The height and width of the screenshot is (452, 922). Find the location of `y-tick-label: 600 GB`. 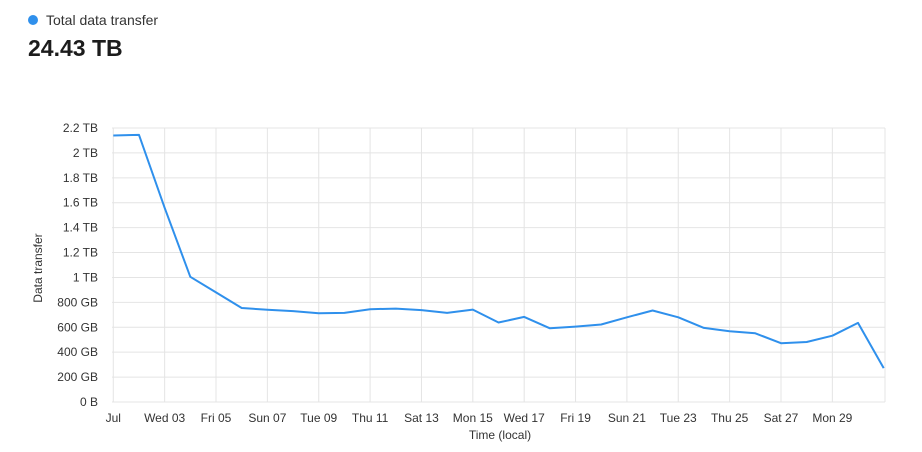

y-tick-label: 600 GB is located at coordinates (77, 327).